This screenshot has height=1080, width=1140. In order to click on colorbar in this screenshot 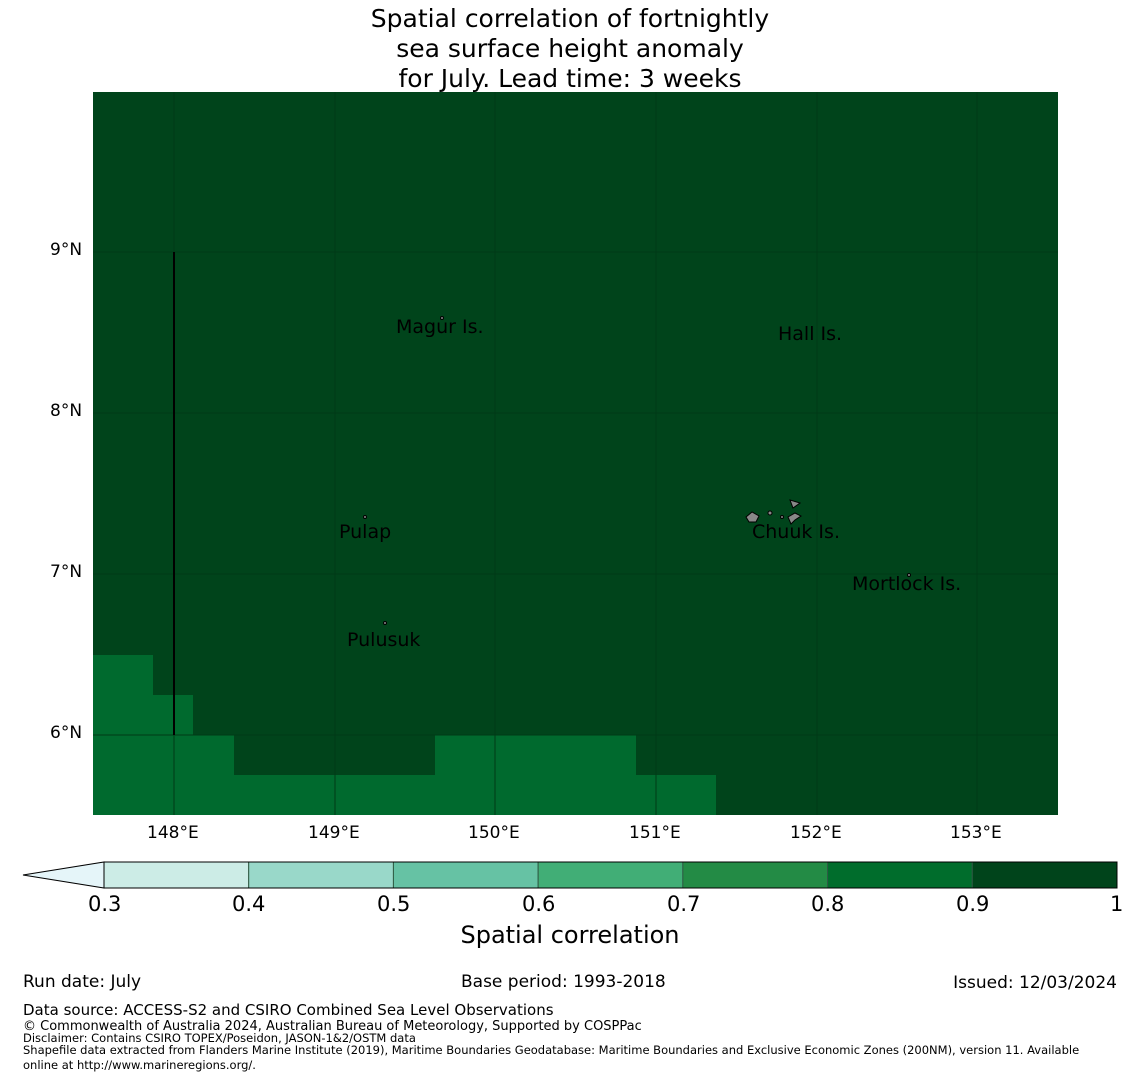, I will do `click(570, 875)`.